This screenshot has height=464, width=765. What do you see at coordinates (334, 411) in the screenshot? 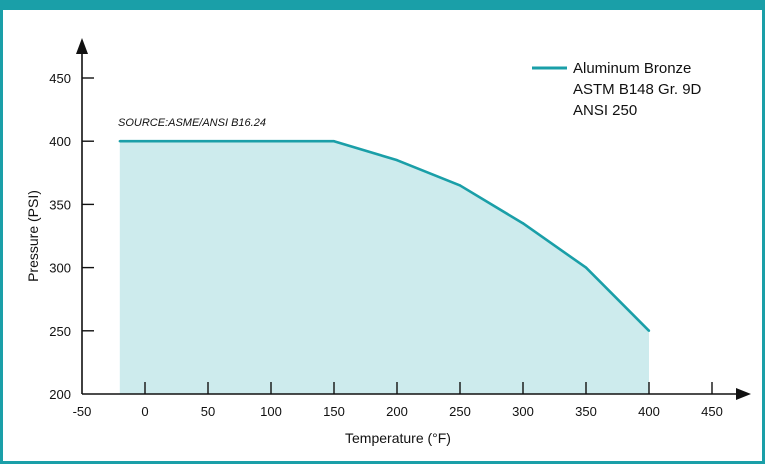
I see `x-tick-label: 150` at bounding box center [334, 411].